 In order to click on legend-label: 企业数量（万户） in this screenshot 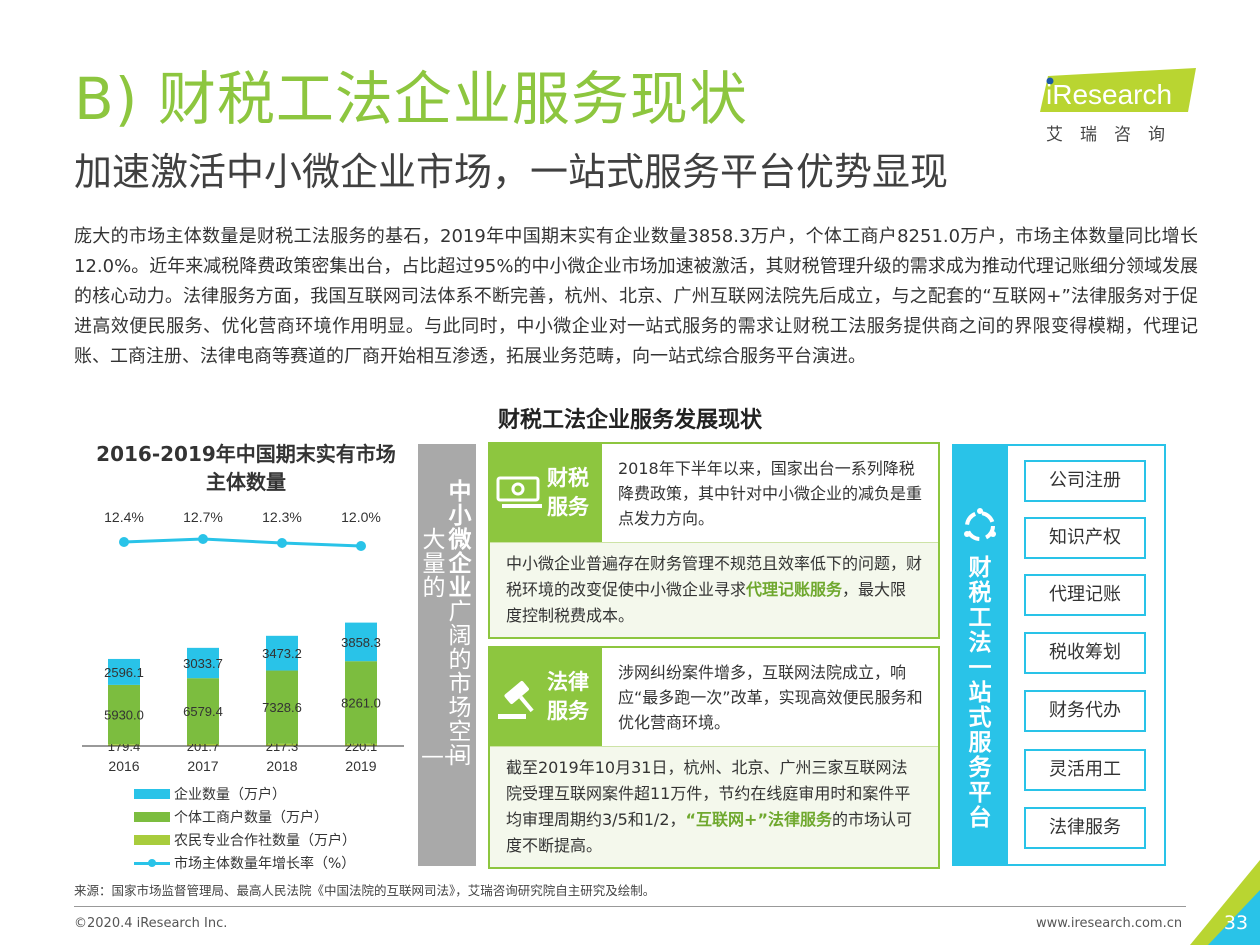, I will do `click(230, 794)`.